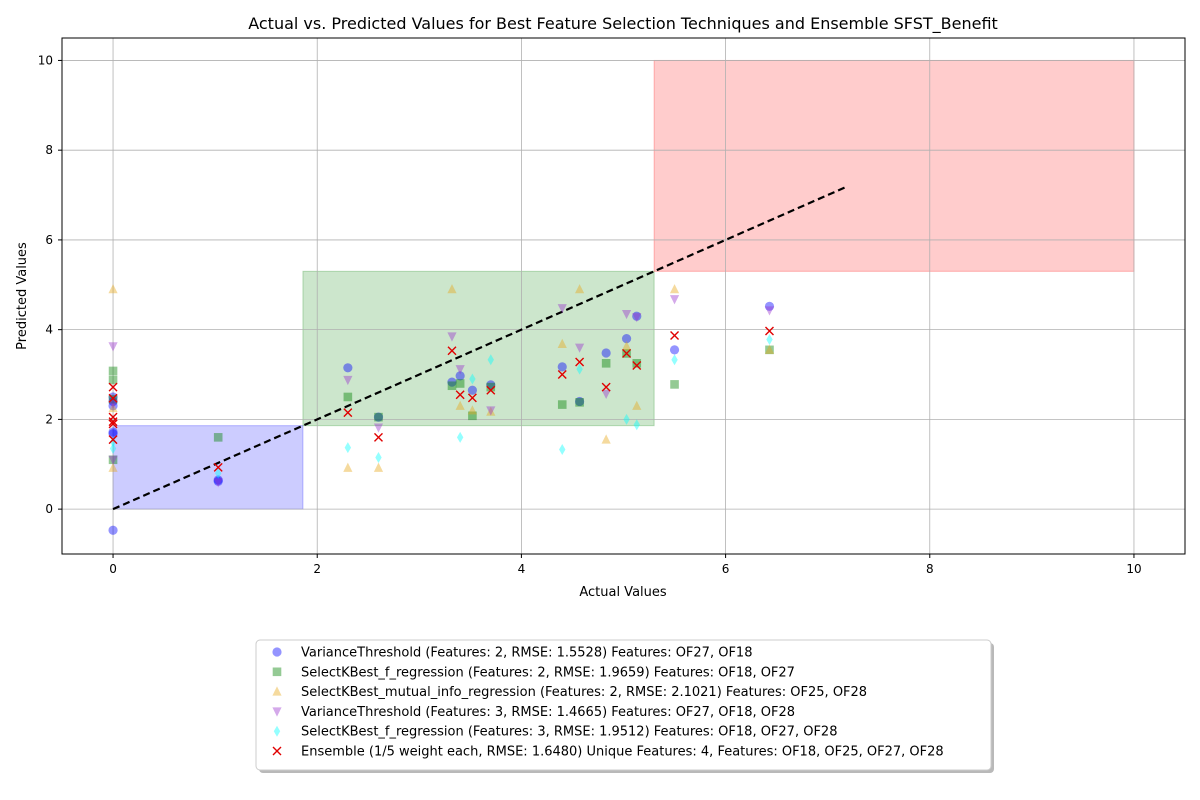  I want to click on x-tick-label: 10, so click(1133, 569).